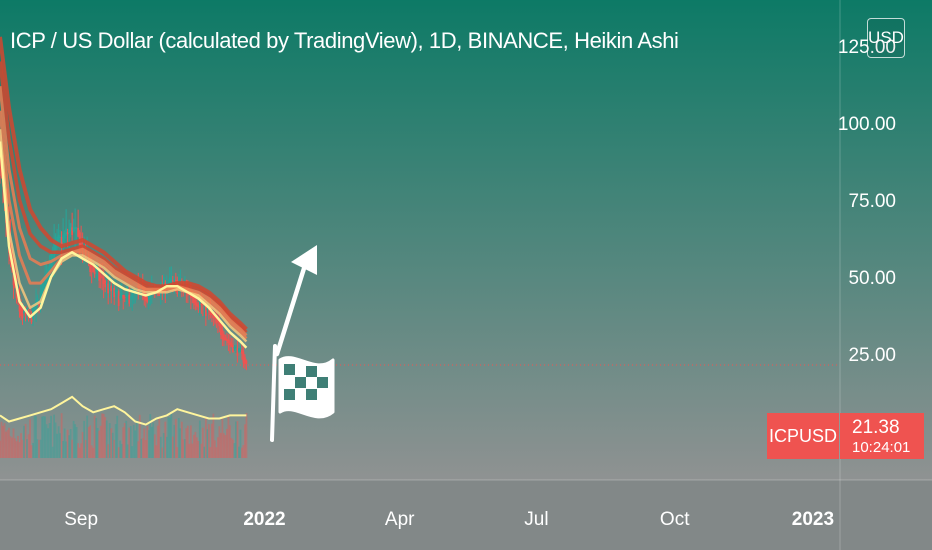 Image resolution: width=932 pixels, height=550 pixels. I want to click on flag-annotation, so click(302, 393).